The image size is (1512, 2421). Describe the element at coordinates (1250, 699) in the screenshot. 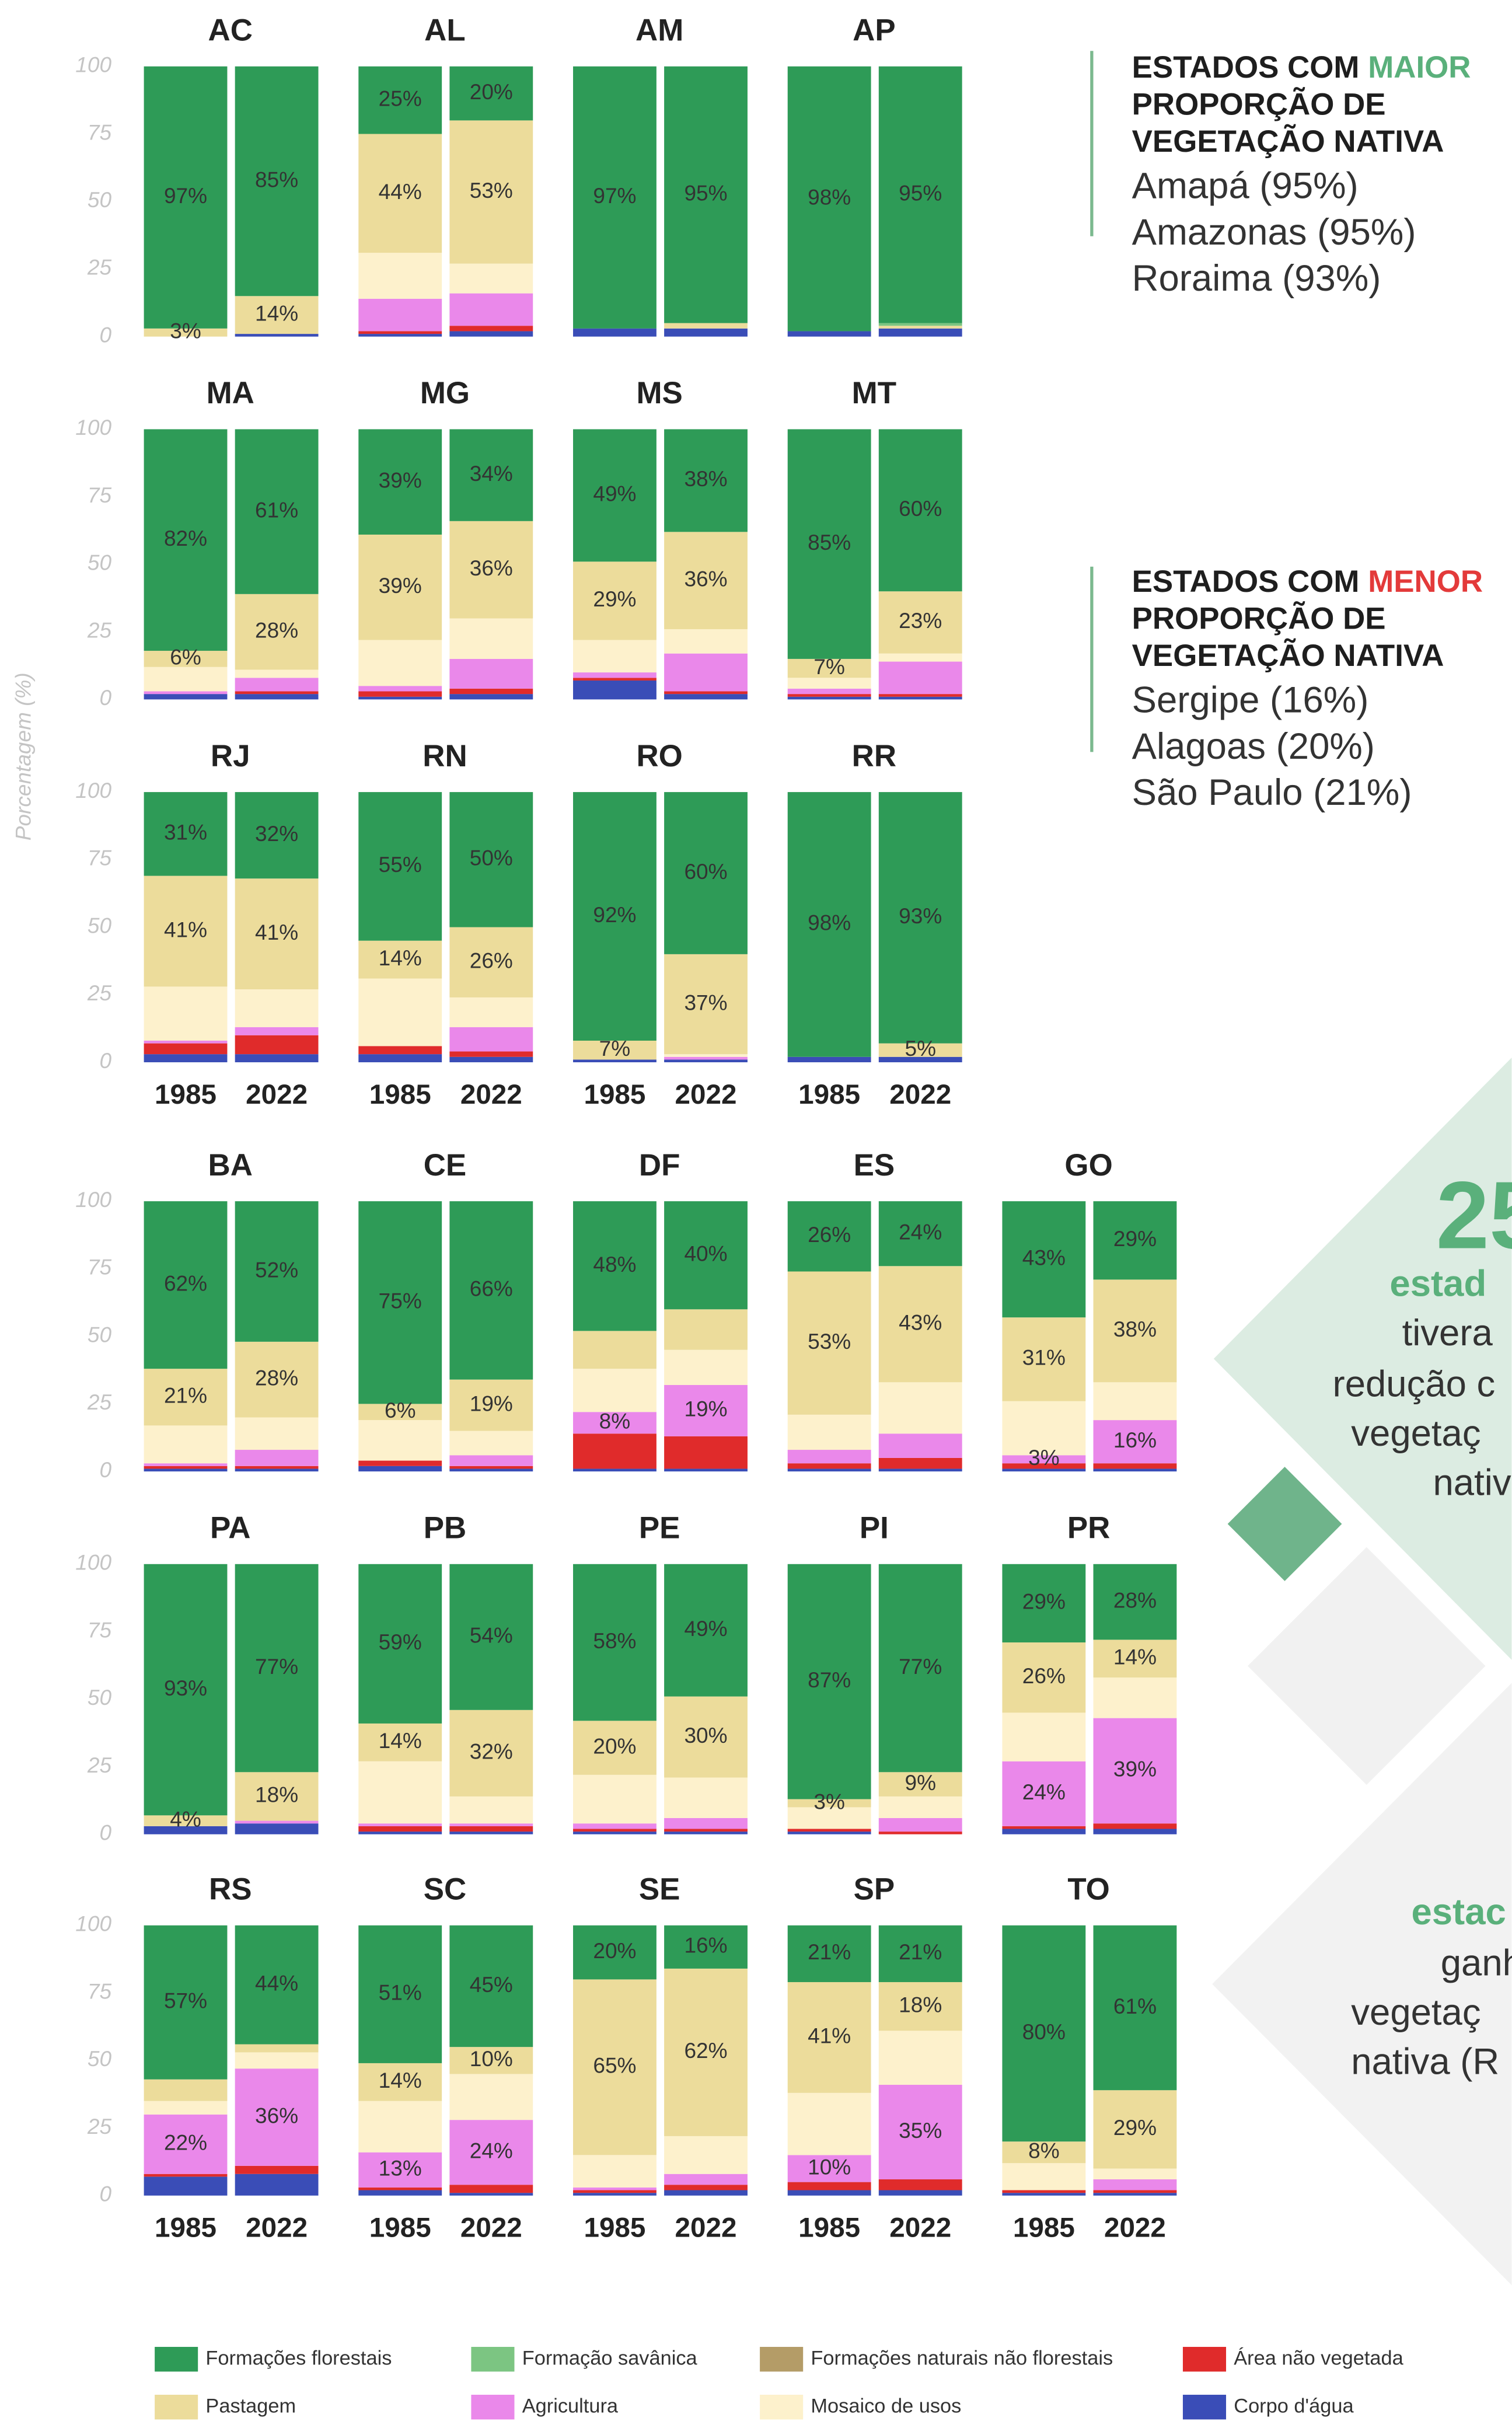

I see `highlight-item: Sergipe (16%)` at that location.